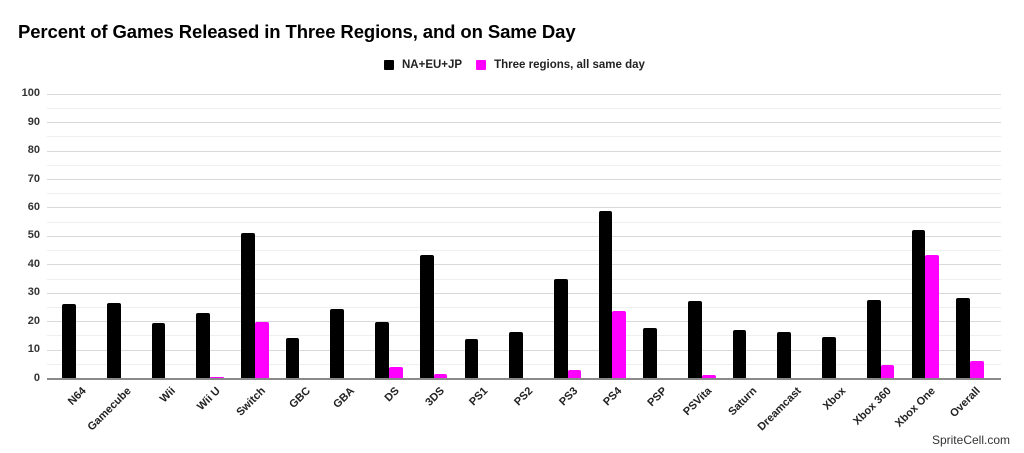 This screenshot has width=1024, height=453. I want to click on legend-label: Three regions, all same day, so click(569, 65).